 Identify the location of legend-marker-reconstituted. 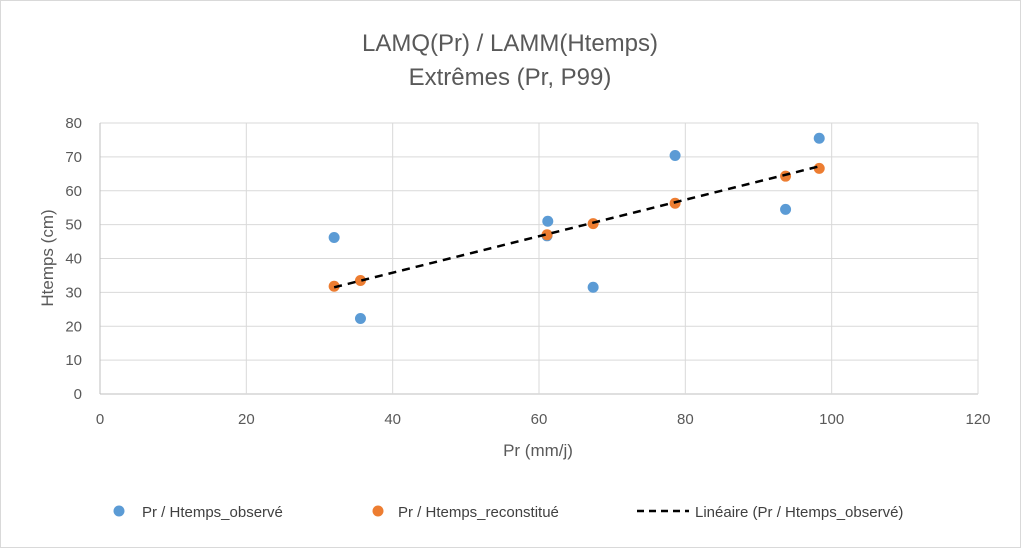
(378, 511).